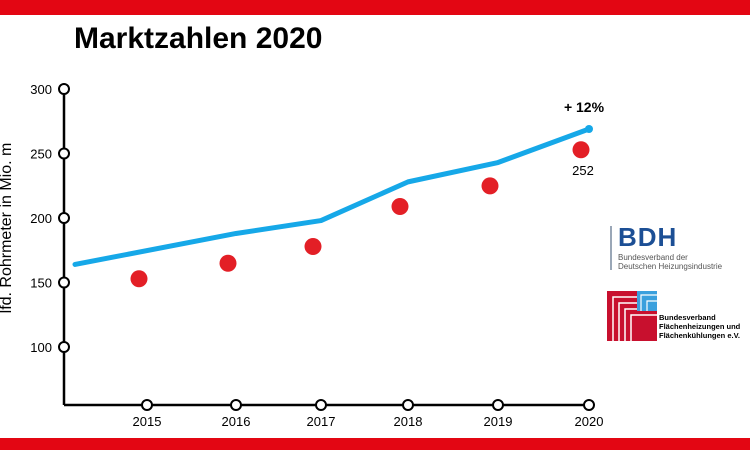 This screenshot has width=750, height=450. I want to click on data-label-2020: 252, so click(583, 170).